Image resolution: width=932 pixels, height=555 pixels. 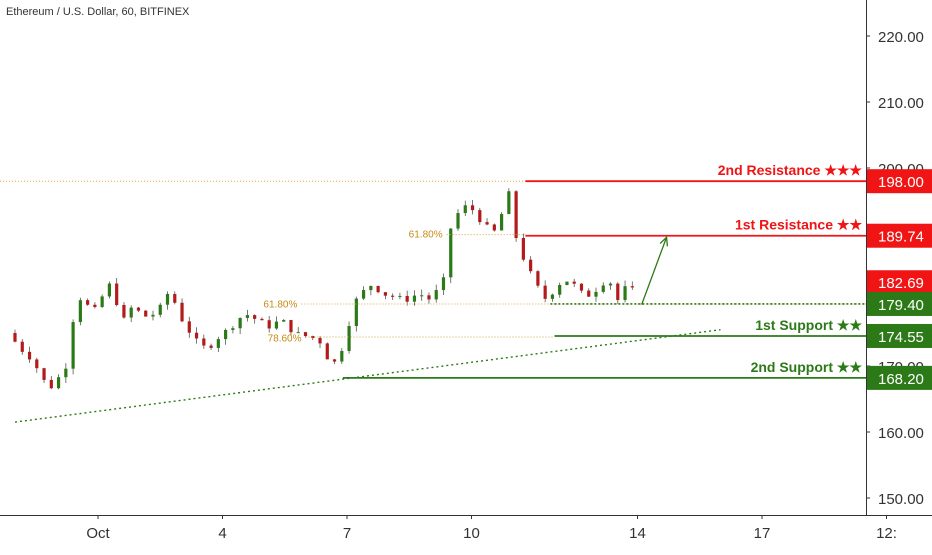 I want to click on x-tick-label: 12:, so click(x=886, y=533).